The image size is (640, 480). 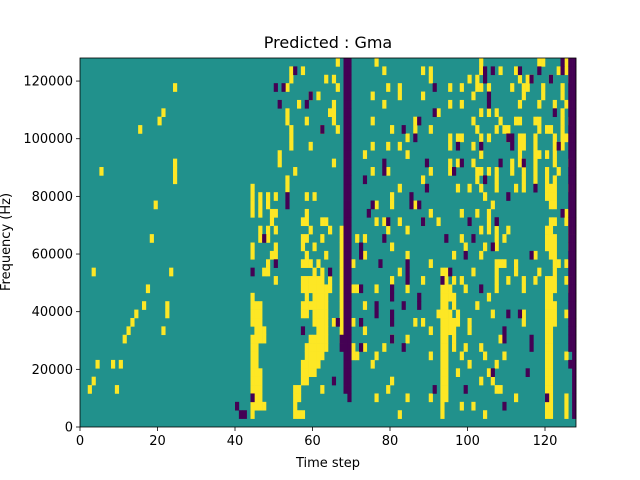 What do you see at coordinates (312, 441) in the screenshot?
I see `x-tick-label: 60` at bounding box center [312, 441].